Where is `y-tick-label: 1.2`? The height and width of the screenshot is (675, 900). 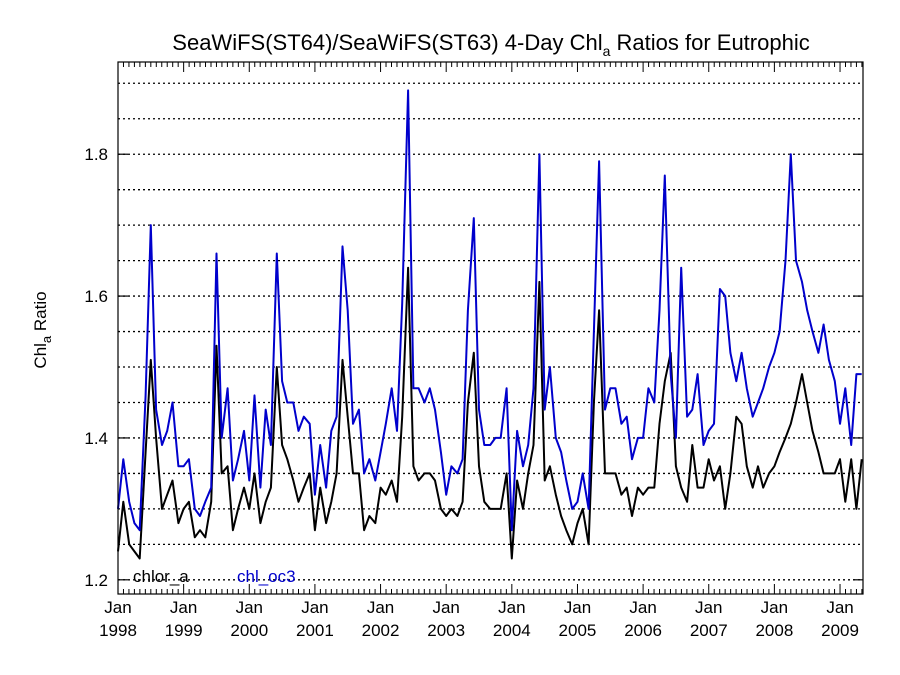 y-tick-label: 1.2 is located at coordinates (96, 580).